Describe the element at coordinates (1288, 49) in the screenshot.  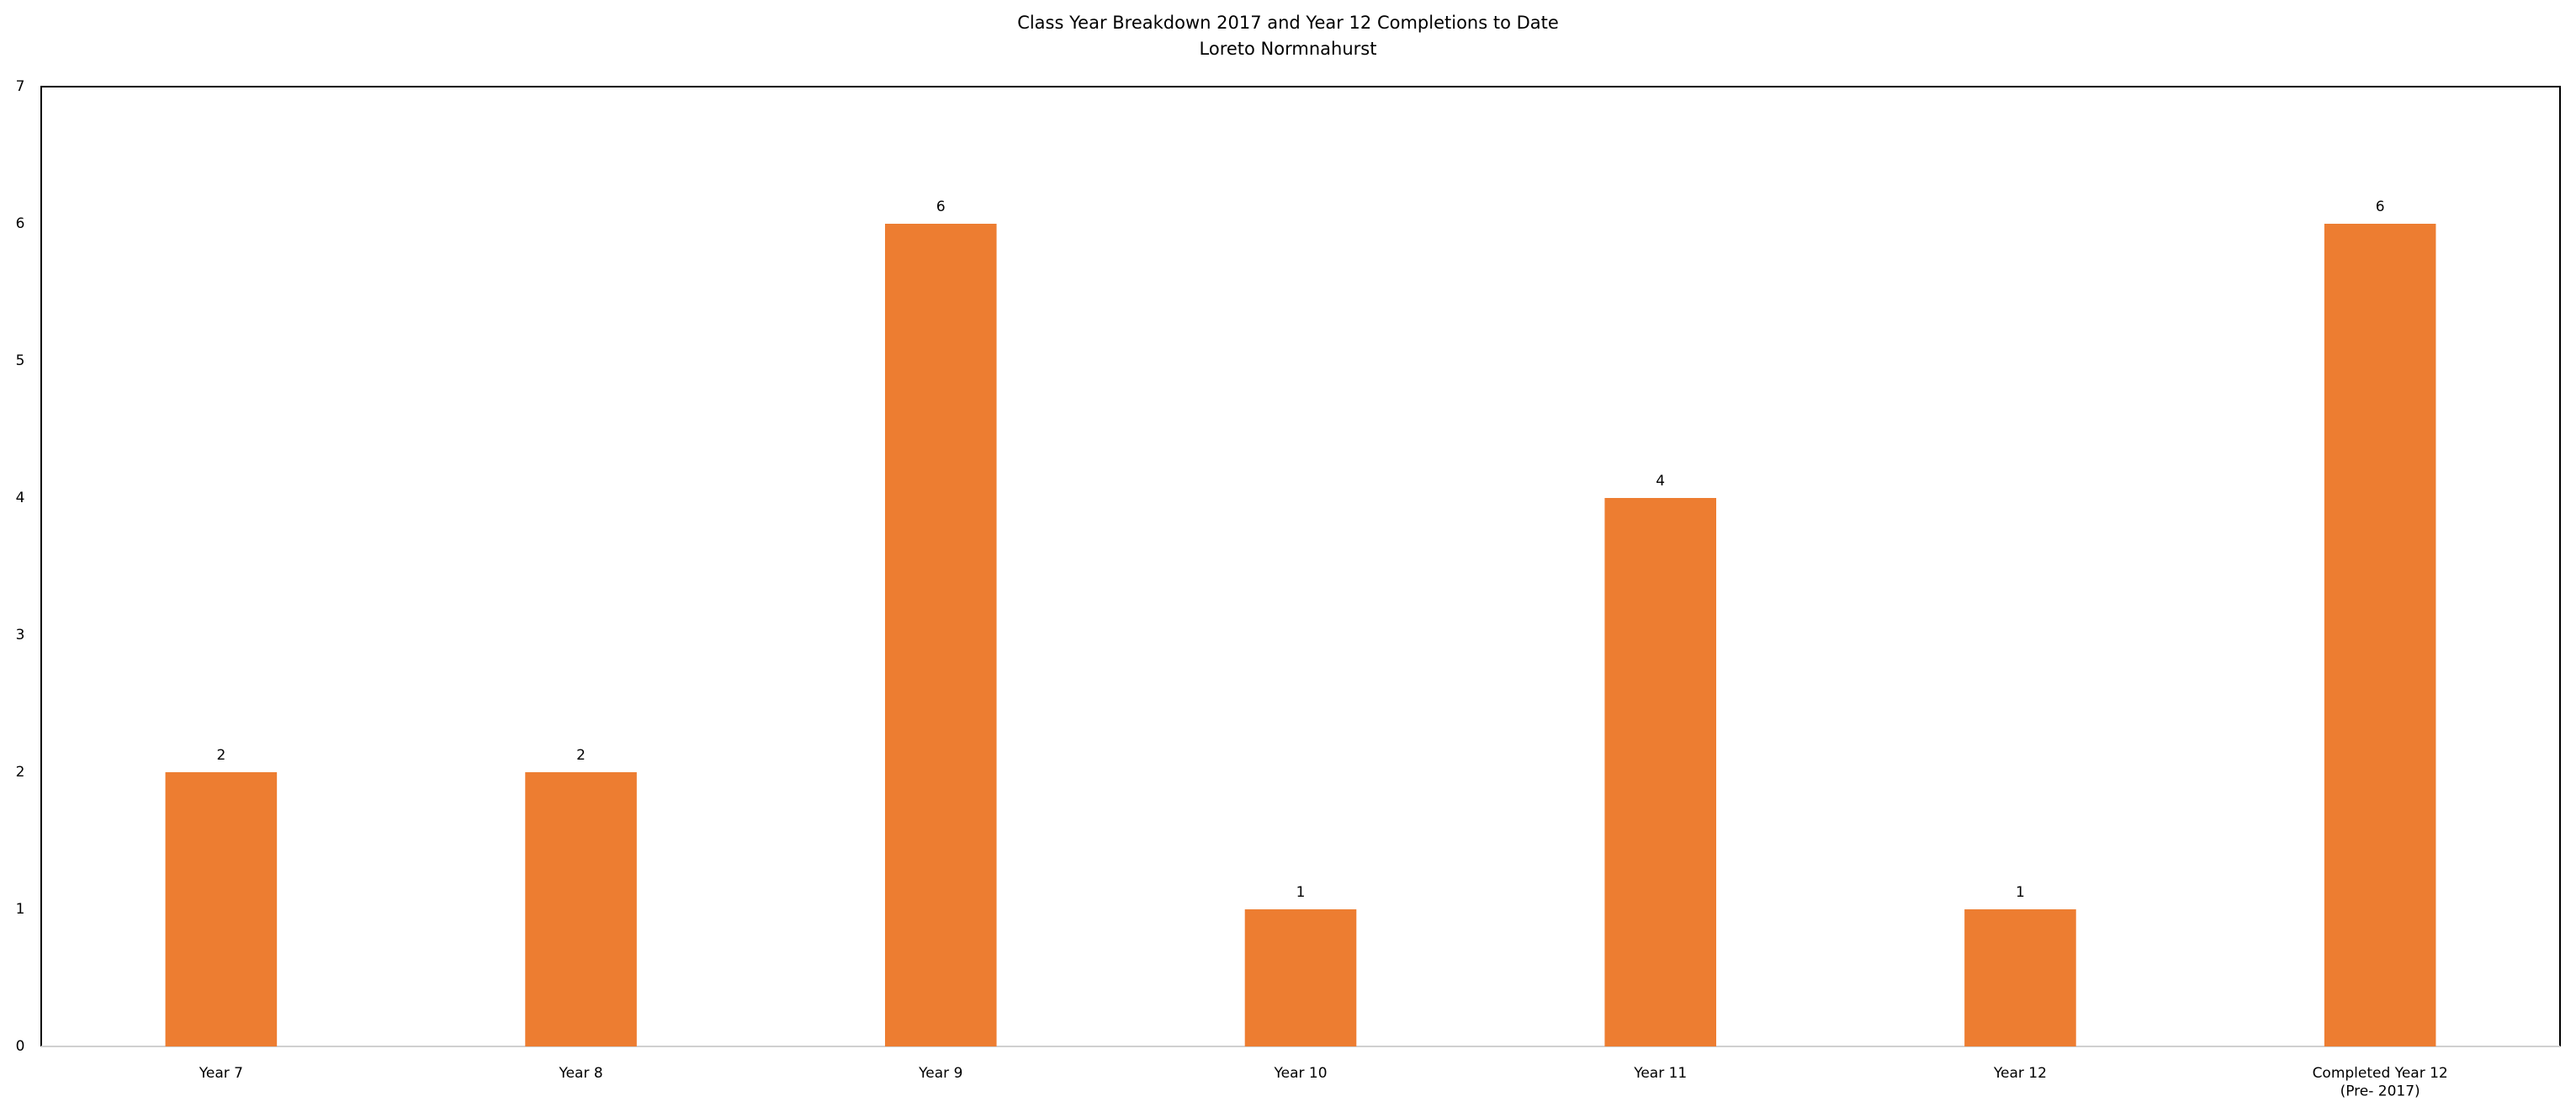
I see `chart-subtitle: Loreto Normnahurst` at that location.